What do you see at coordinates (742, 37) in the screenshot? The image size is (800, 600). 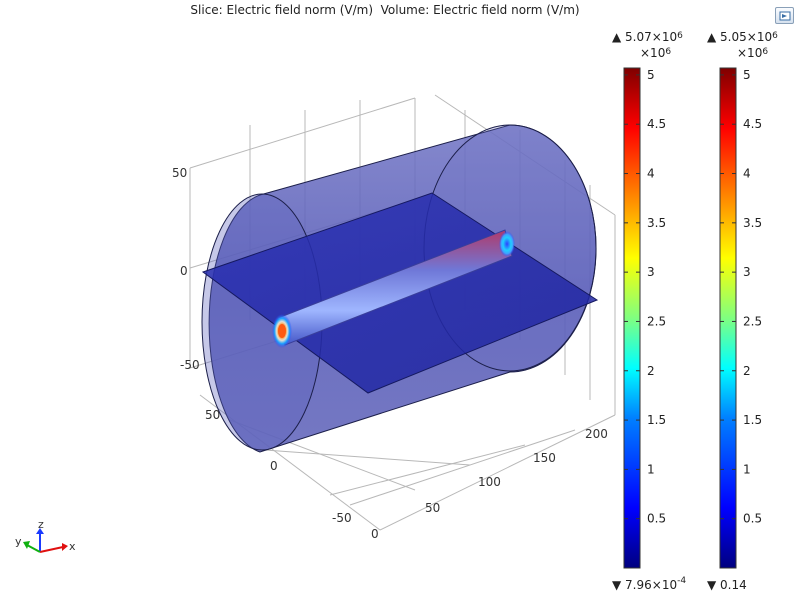 I see `volume-colorbar-max-label: ▲ 5.05×106` at bounding box center [742, 37].